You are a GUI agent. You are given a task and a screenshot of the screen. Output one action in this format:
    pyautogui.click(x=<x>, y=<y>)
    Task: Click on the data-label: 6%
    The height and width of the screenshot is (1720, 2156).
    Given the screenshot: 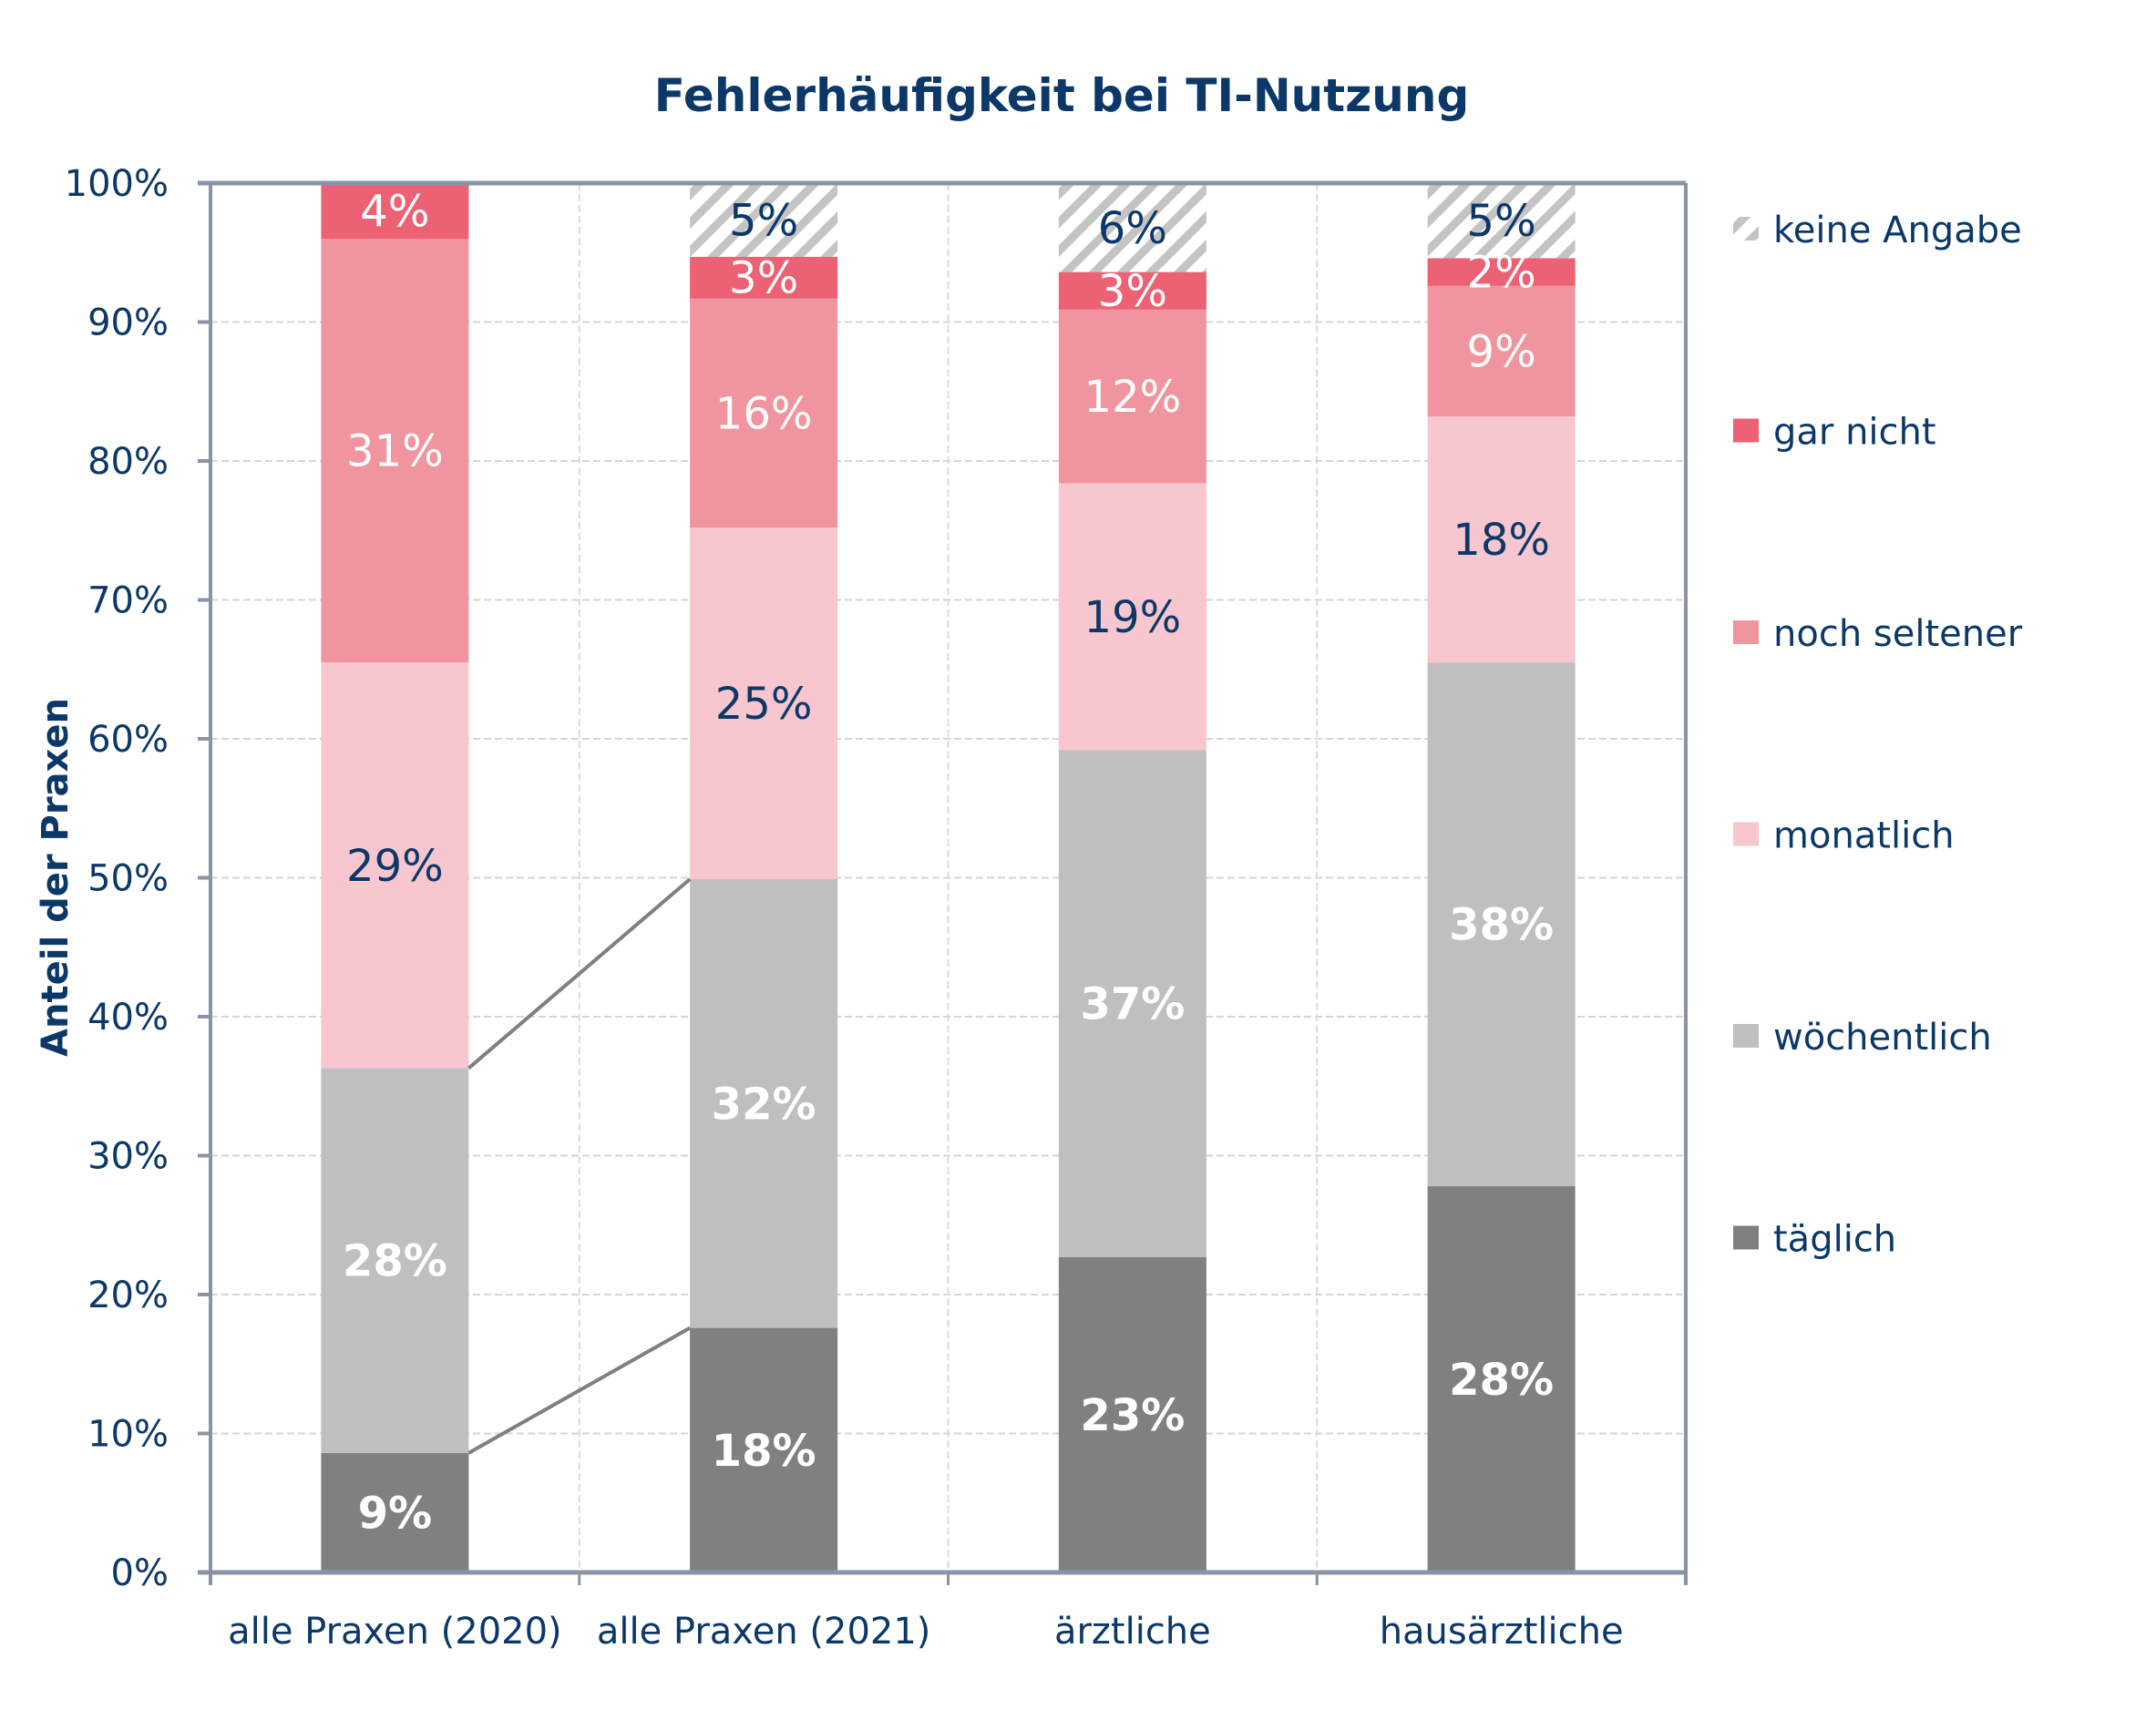 What is the action you would take?
    pyautogui.click(x=1132, y=228)
    